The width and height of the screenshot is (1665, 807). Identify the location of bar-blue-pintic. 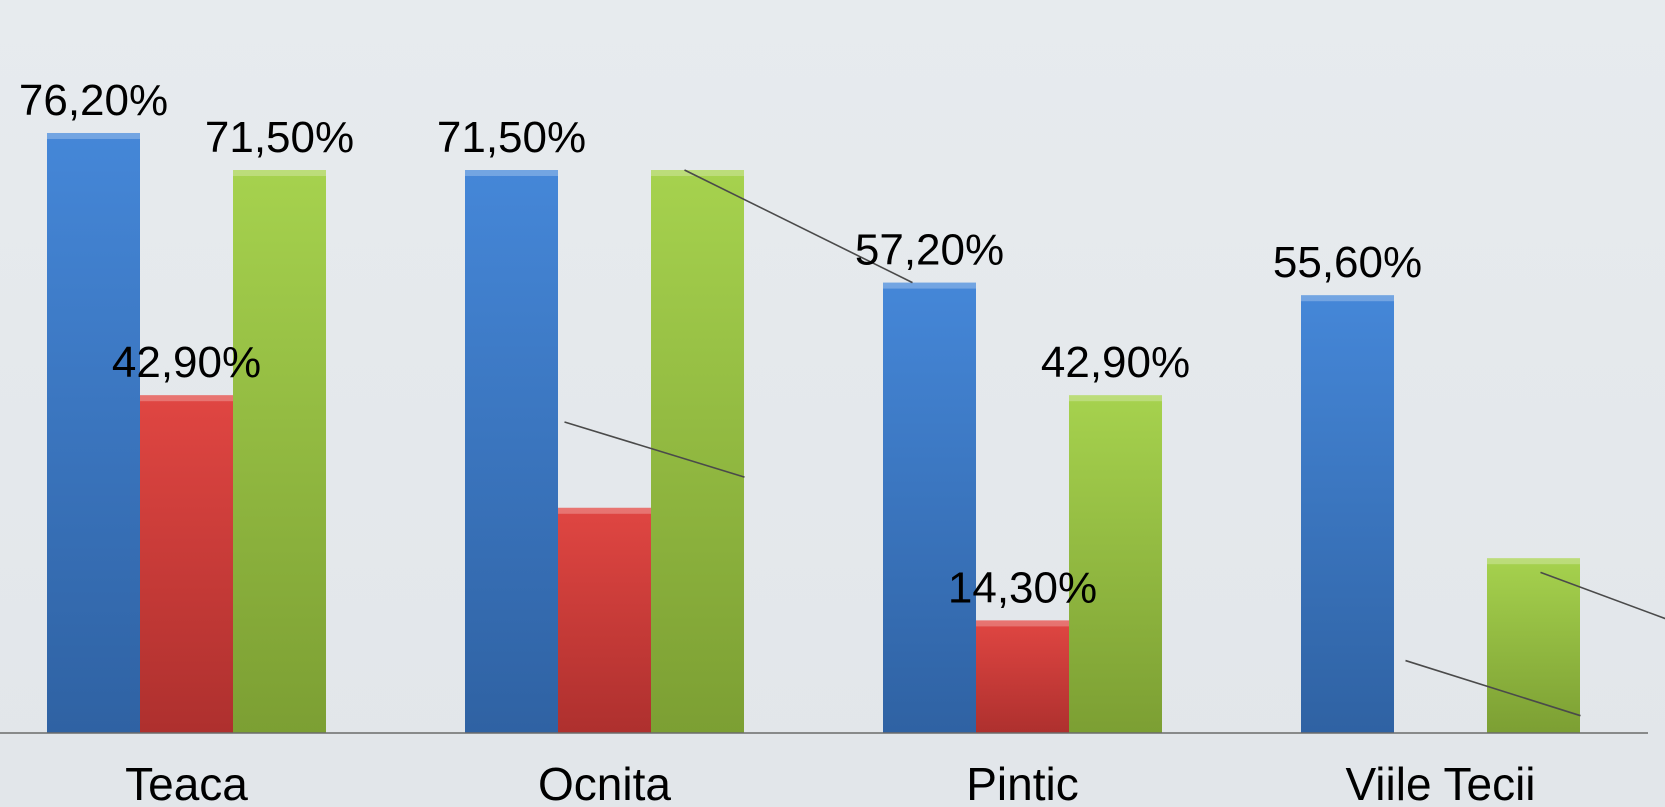
(929, 507).